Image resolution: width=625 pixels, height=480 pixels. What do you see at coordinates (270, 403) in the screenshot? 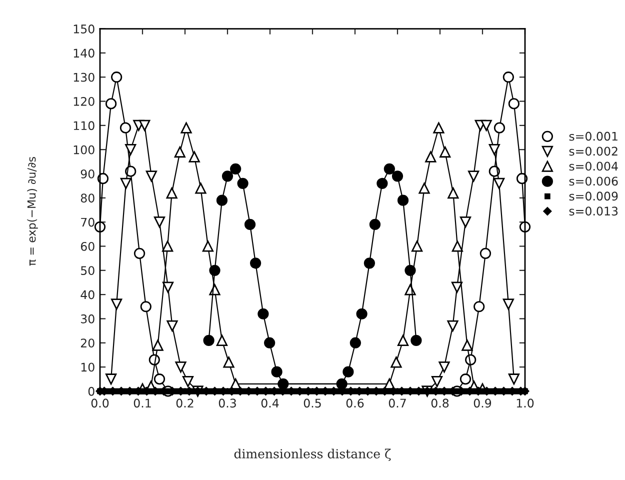
I see `x-tick-label: 0.4` at bounding box center [270, 403].